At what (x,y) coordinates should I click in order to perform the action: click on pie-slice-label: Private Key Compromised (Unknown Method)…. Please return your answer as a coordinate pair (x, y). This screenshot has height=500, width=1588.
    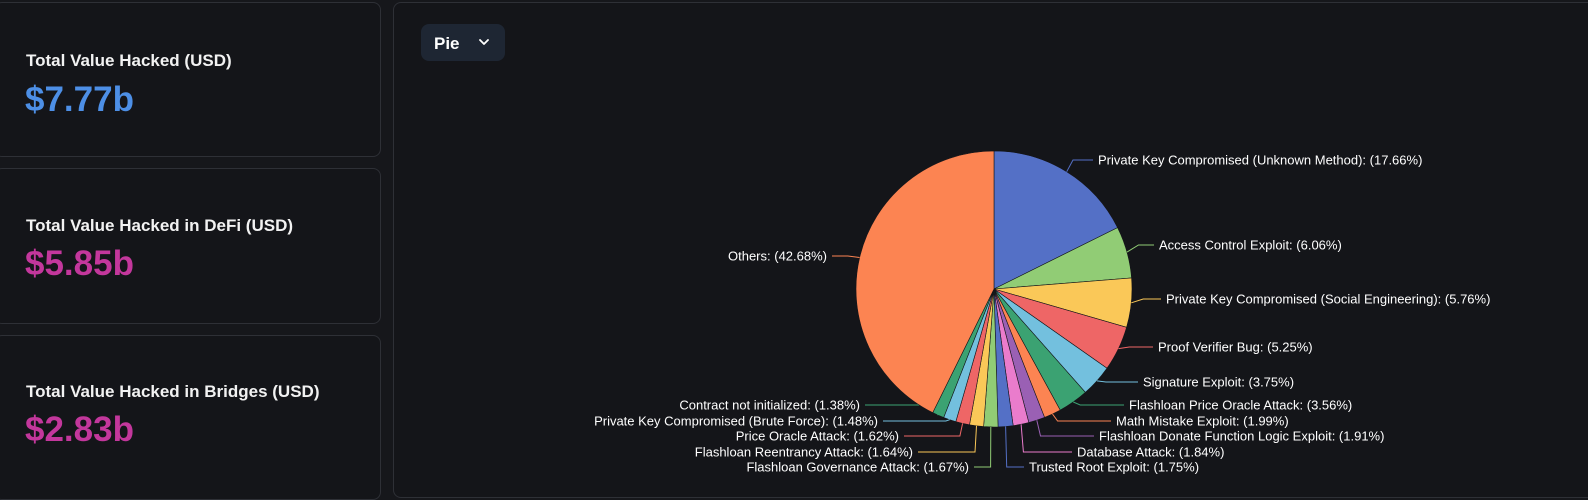
    Looking at the image, I should click on (1260, 160).